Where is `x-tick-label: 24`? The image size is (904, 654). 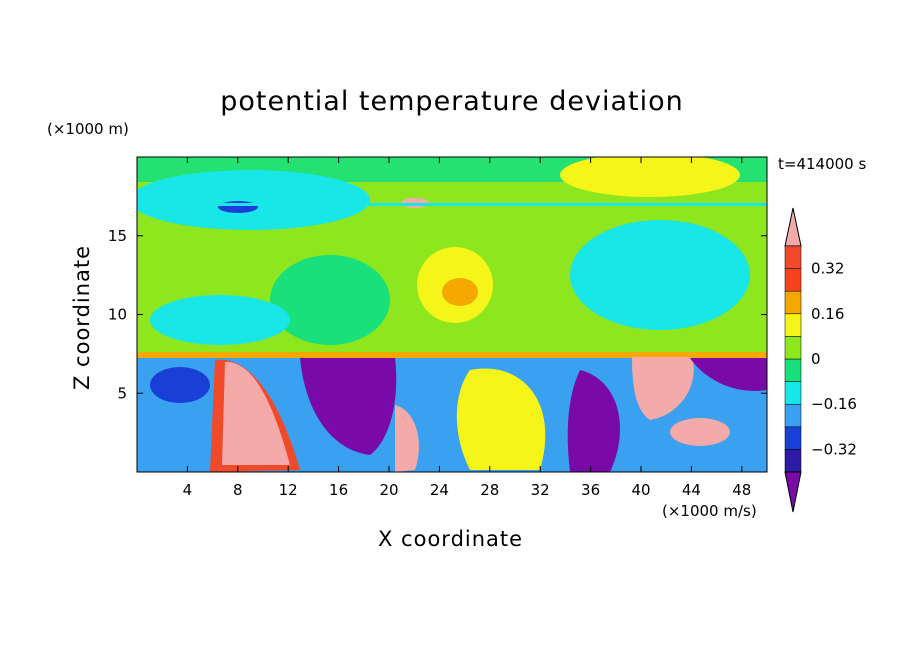
x-tick-label: 24 is located at coordinates (439, 490).